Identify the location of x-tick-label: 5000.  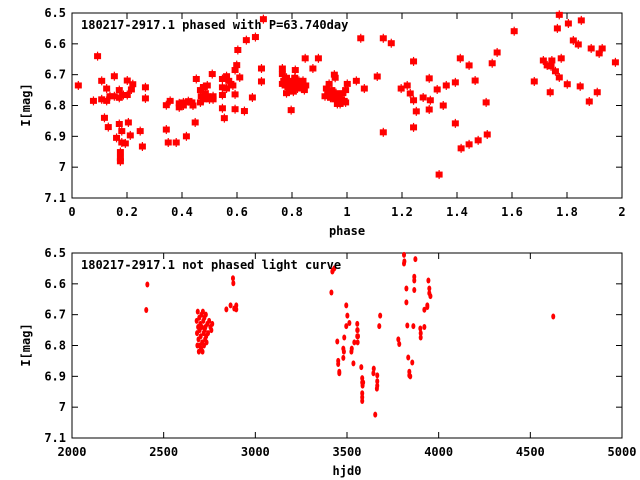
(622, 452).